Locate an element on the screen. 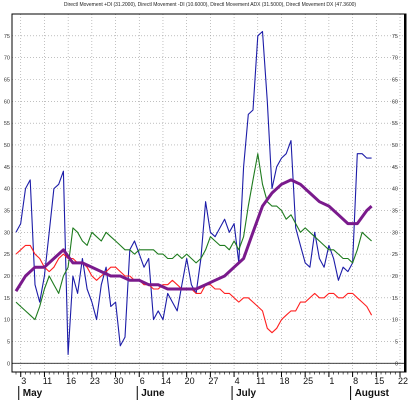  y-tick-label-left: 60 is located at coordinates (7, 102).